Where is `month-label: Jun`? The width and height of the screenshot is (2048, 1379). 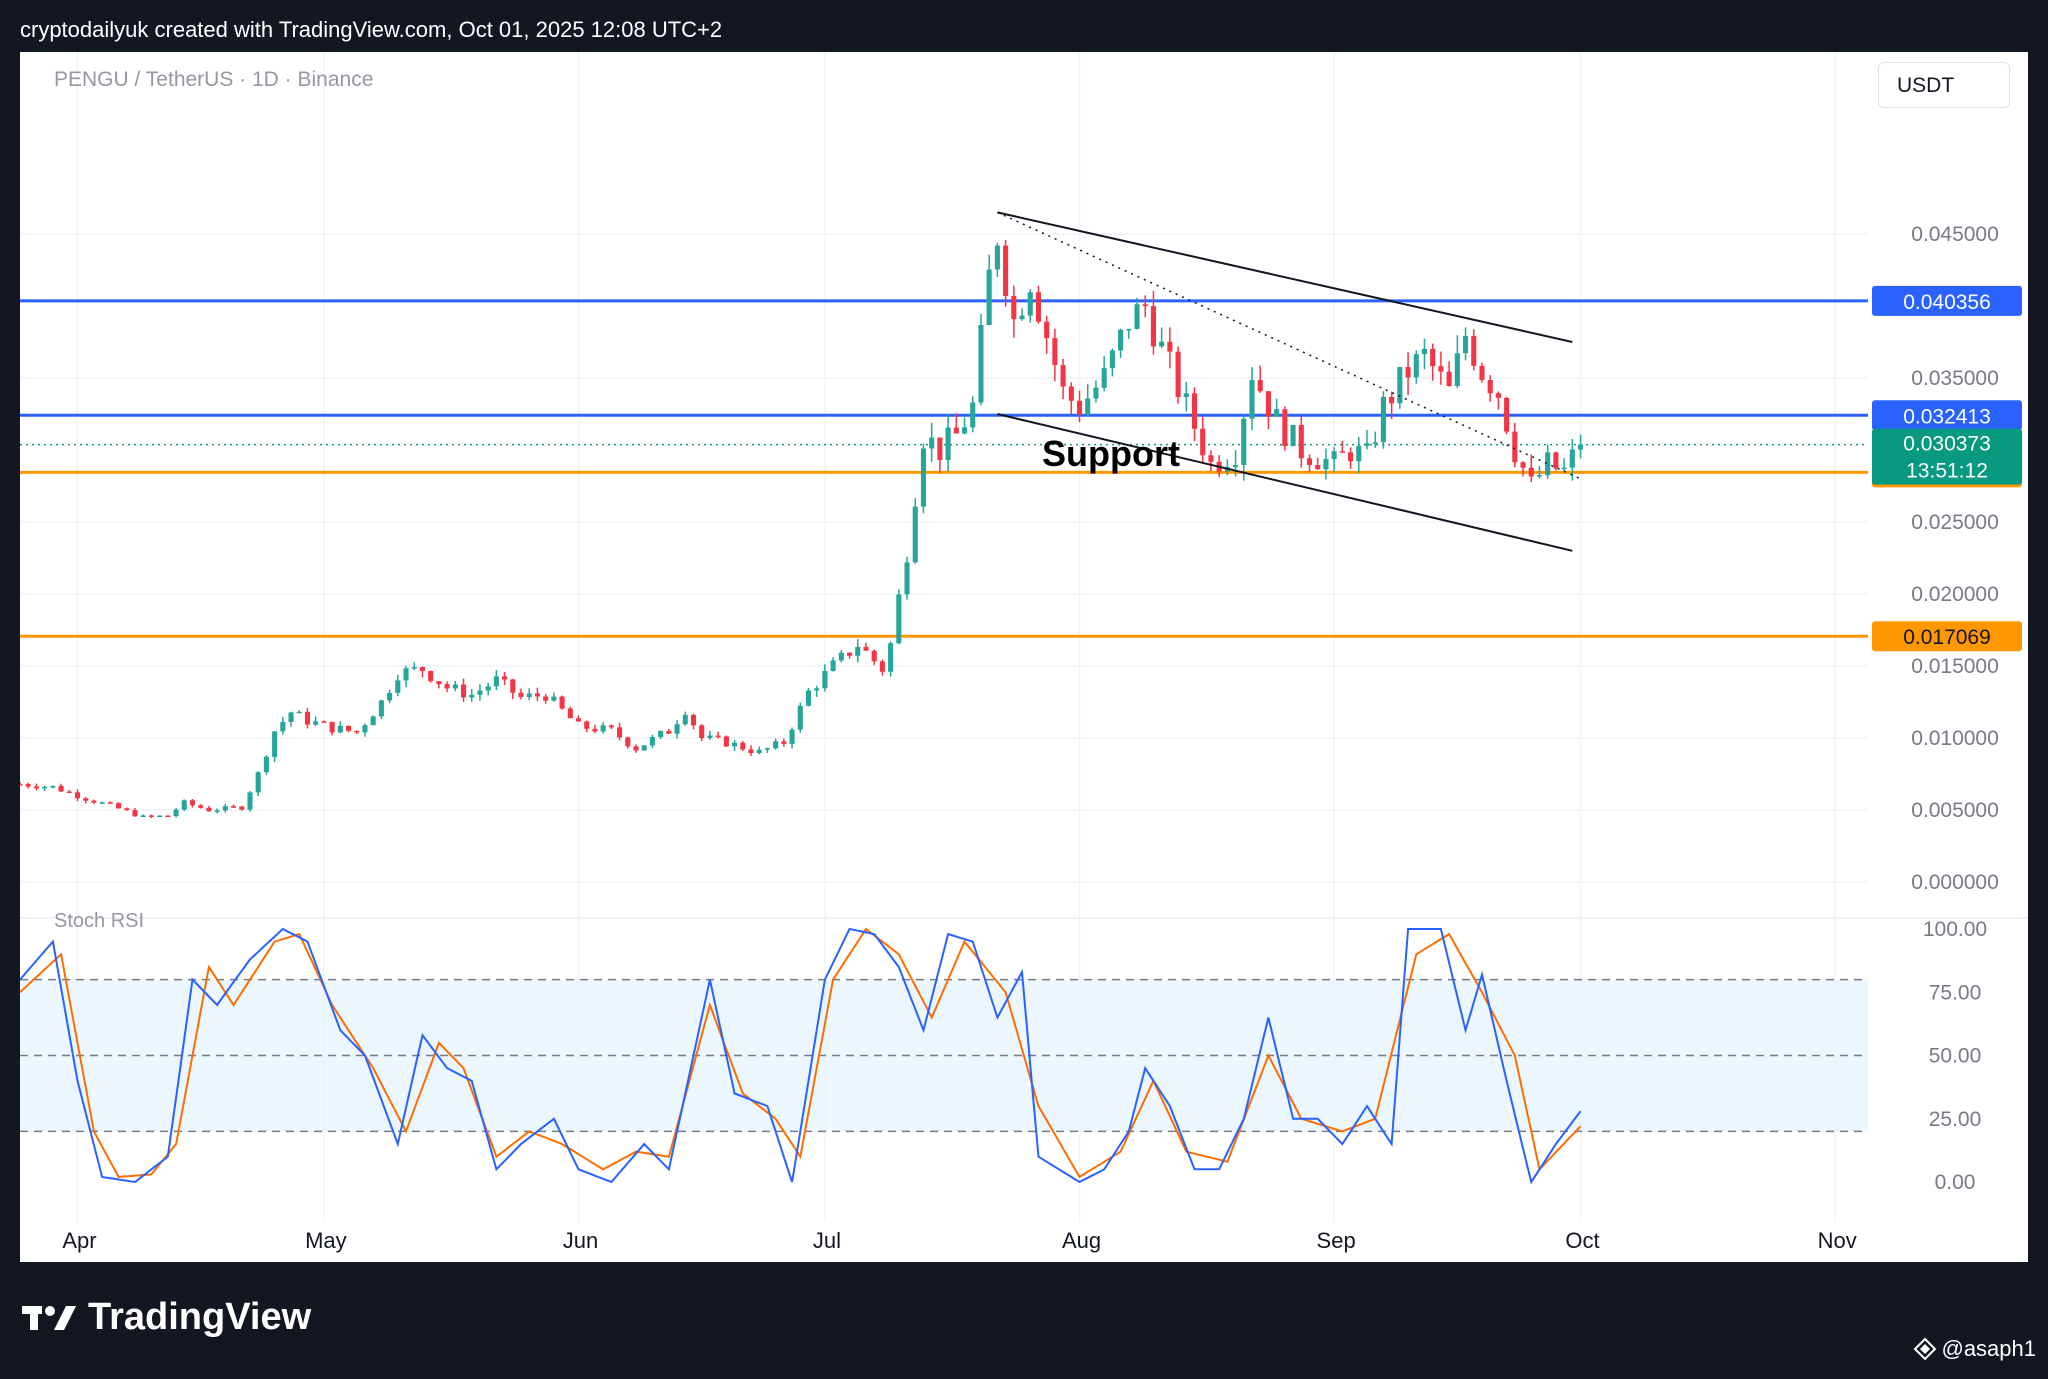
month-label: Jun is located at coordinates (580, 1240).